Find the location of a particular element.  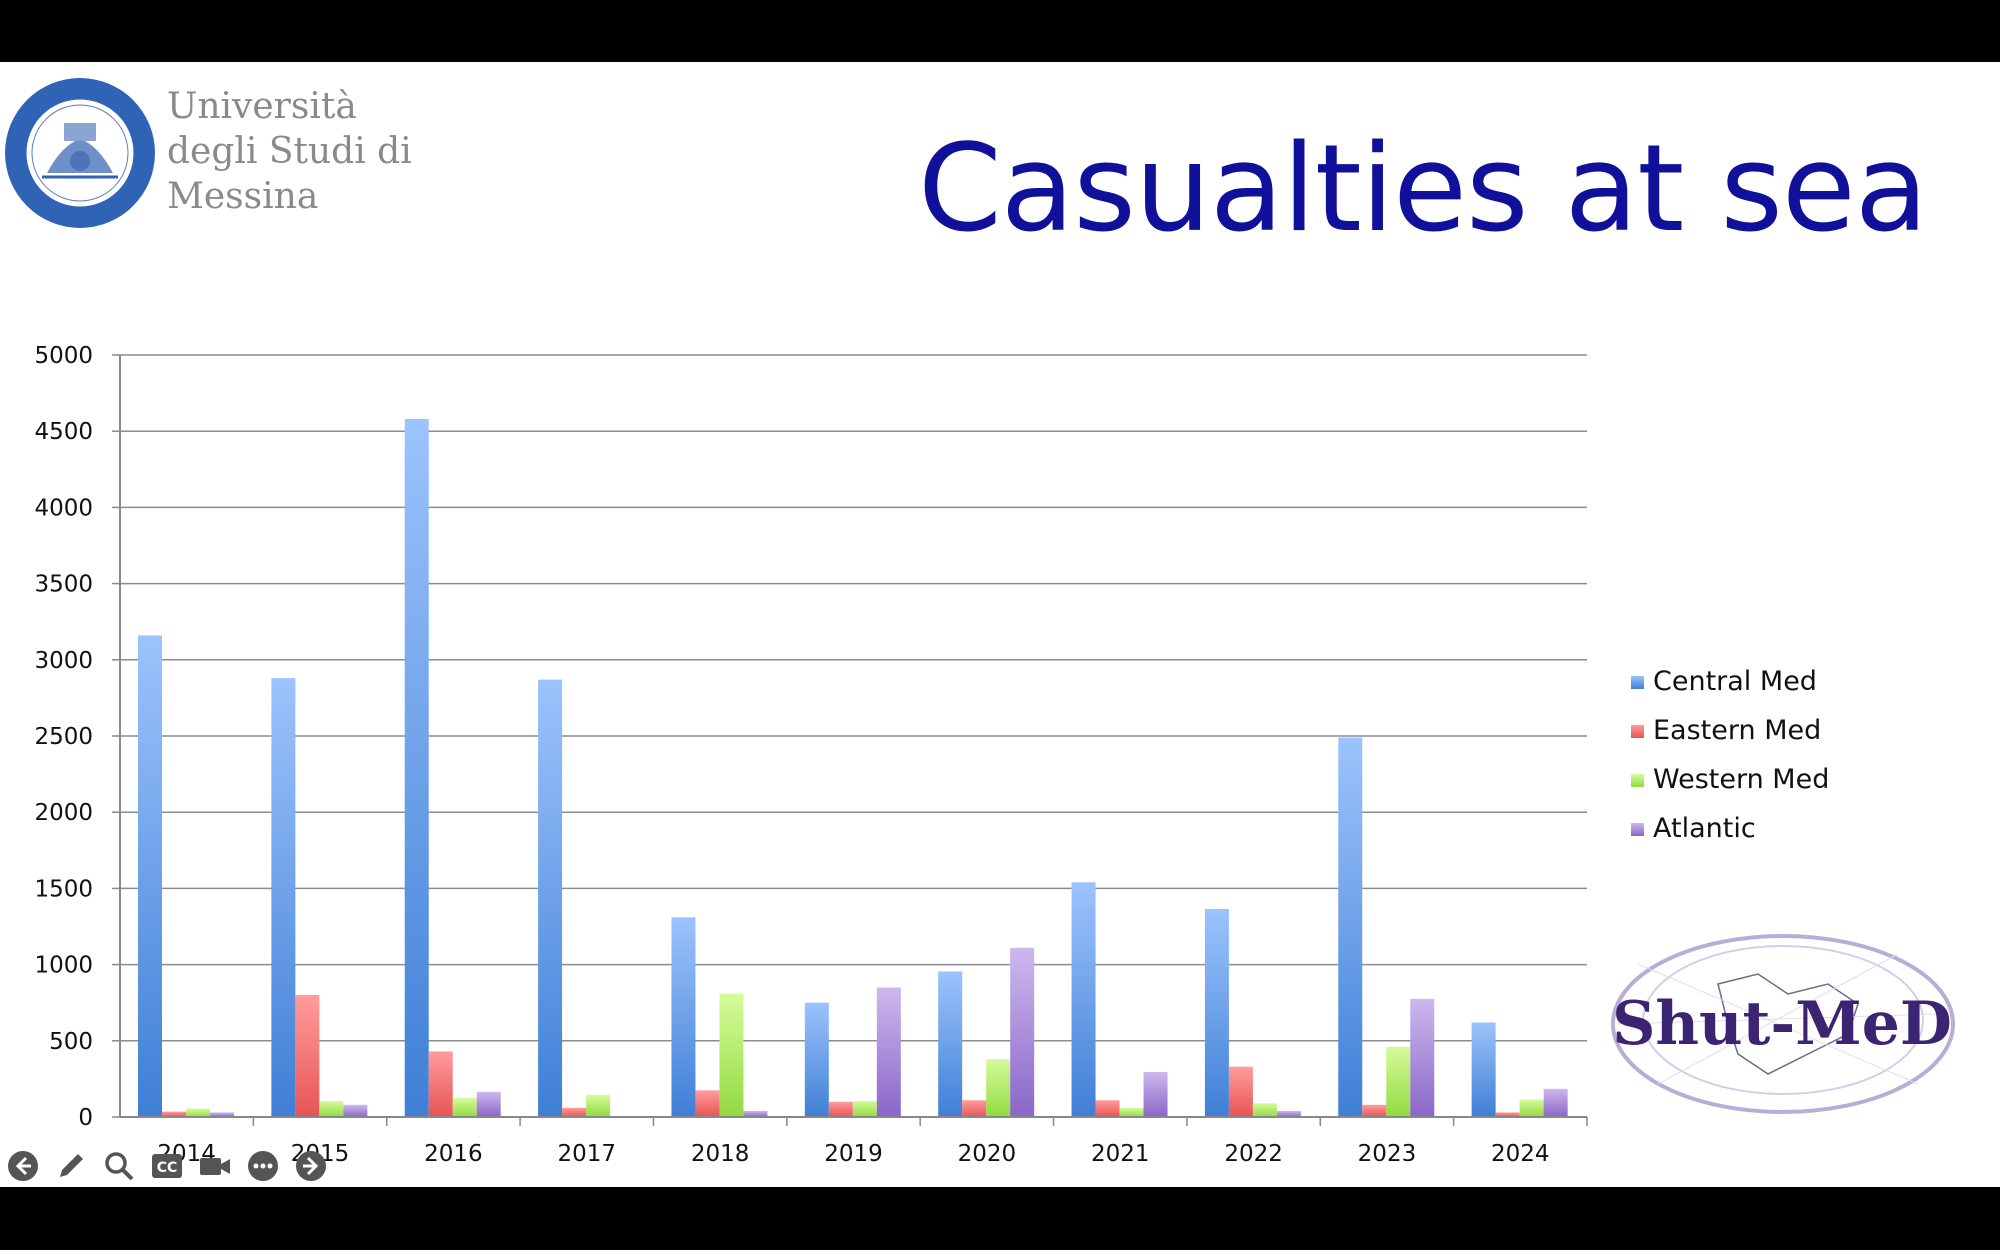

bar-eastern-2018 is located at coordinates (707, 1103).